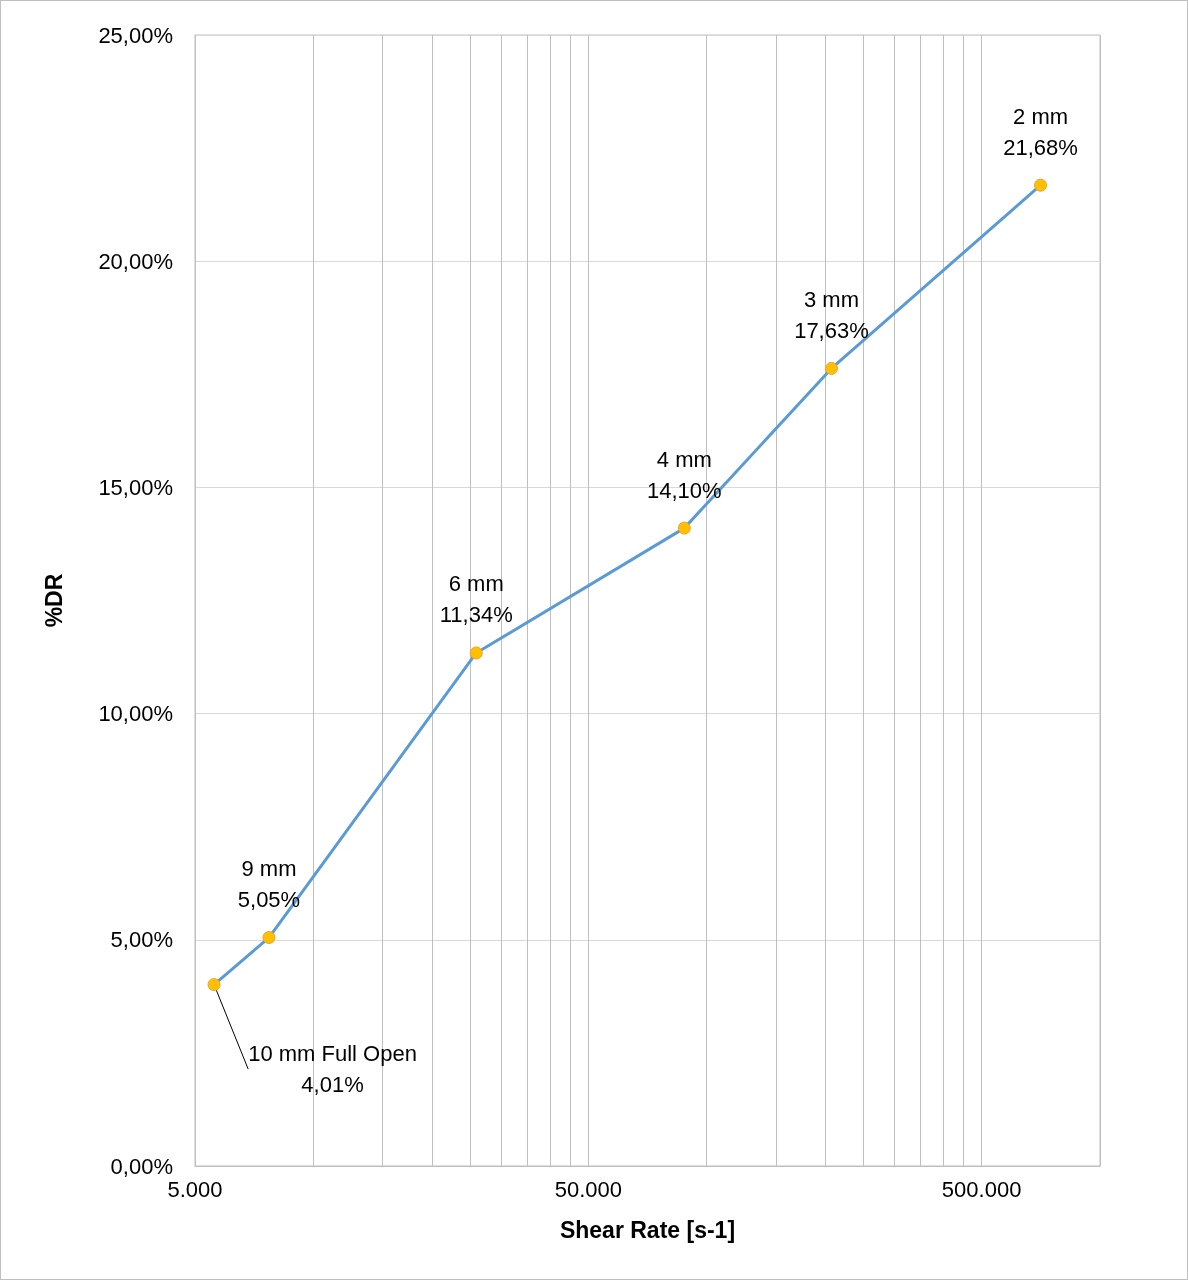 Image resolution: width=1188 pixels, height=1280 pixels. I want to click on y-tick-label: 0,00%, so click(141, 1166).